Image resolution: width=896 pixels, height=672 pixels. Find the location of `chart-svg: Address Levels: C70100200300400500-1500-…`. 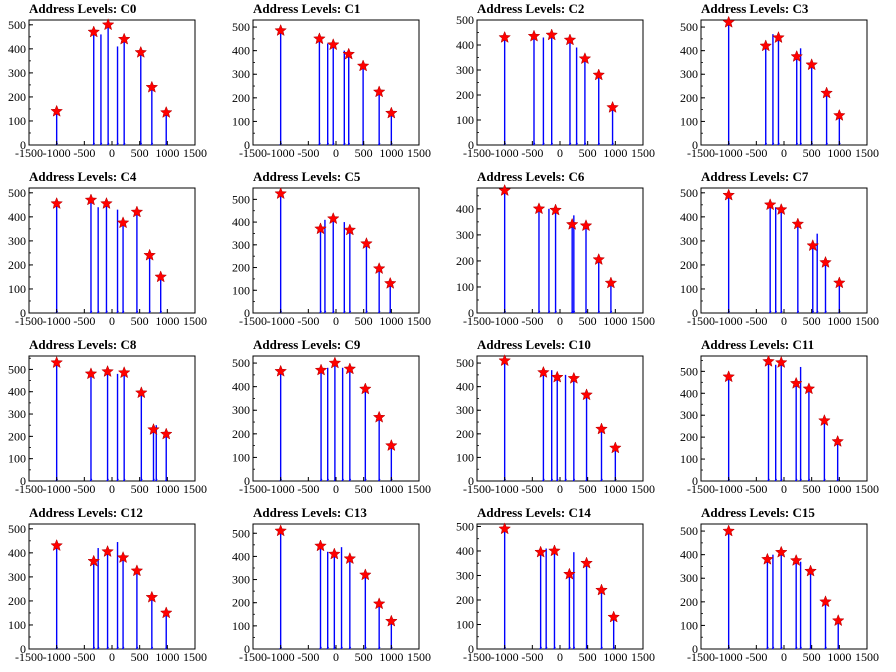

chart-svg: Address Levels: C70100200300400500-1500-… is located at coordinates (779, 248).